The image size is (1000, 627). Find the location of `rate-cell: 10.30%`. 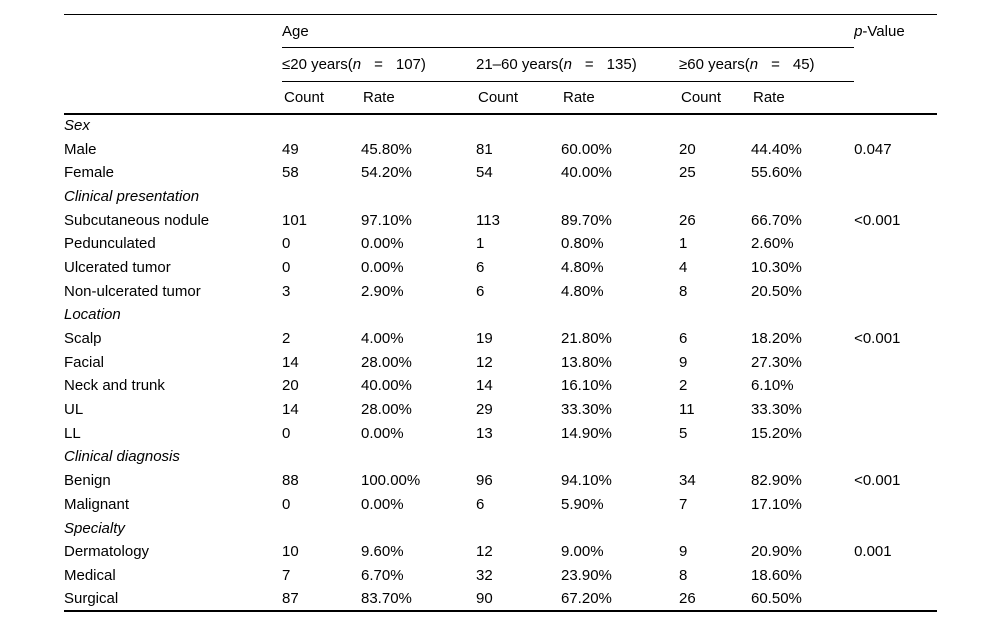

rate-cell: 10.30% is located at coordinates (776, 267).